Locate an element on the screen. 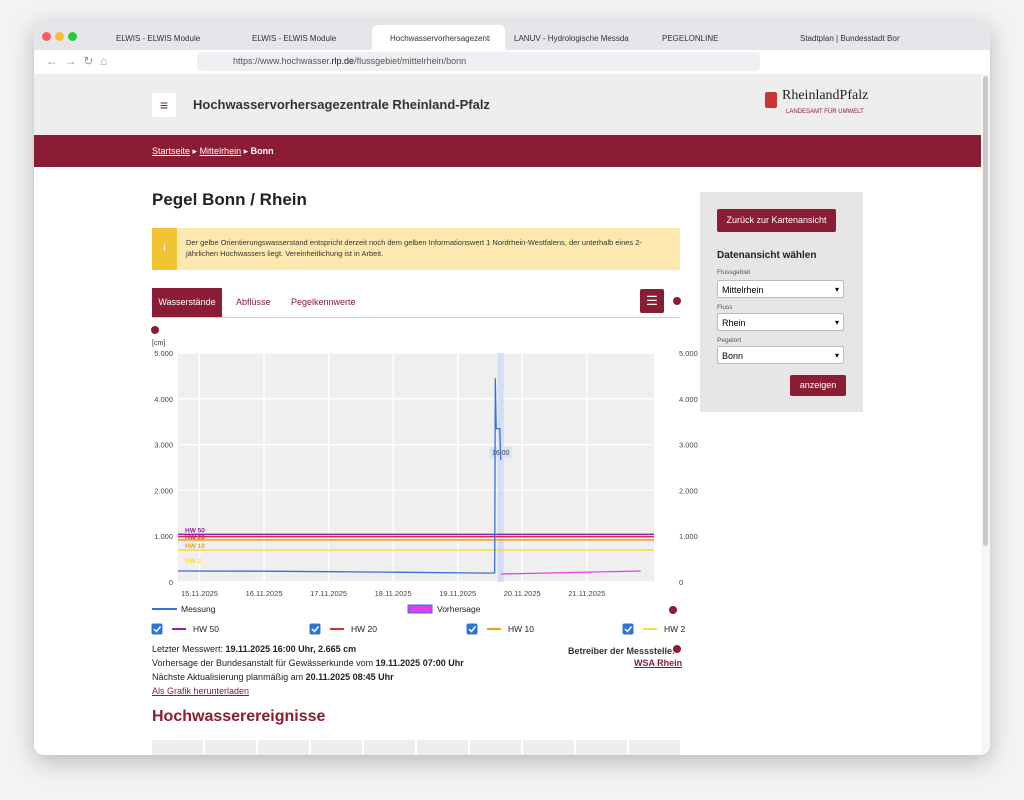 This screenshot has height=800, width=1024. x-tick-label: 17.11.2025 is located at coordinates (328, 593).